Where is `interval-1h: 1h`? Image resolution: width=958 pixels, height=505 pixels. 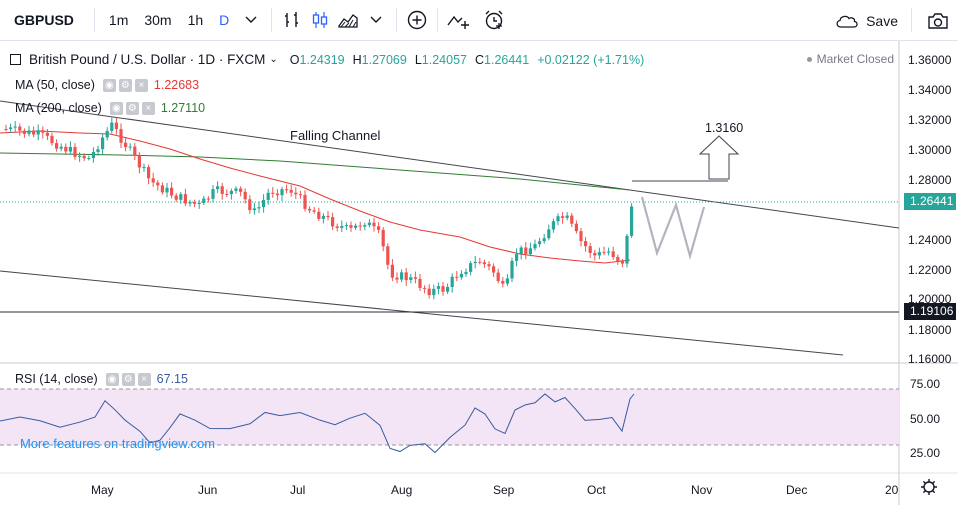 interval-1h: 1h is located at coordinates (195, 20).